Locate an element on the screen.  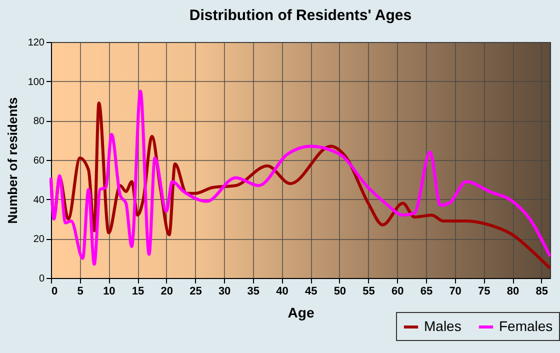
y-tick-label: 120 is located at coordinates (36, 43).